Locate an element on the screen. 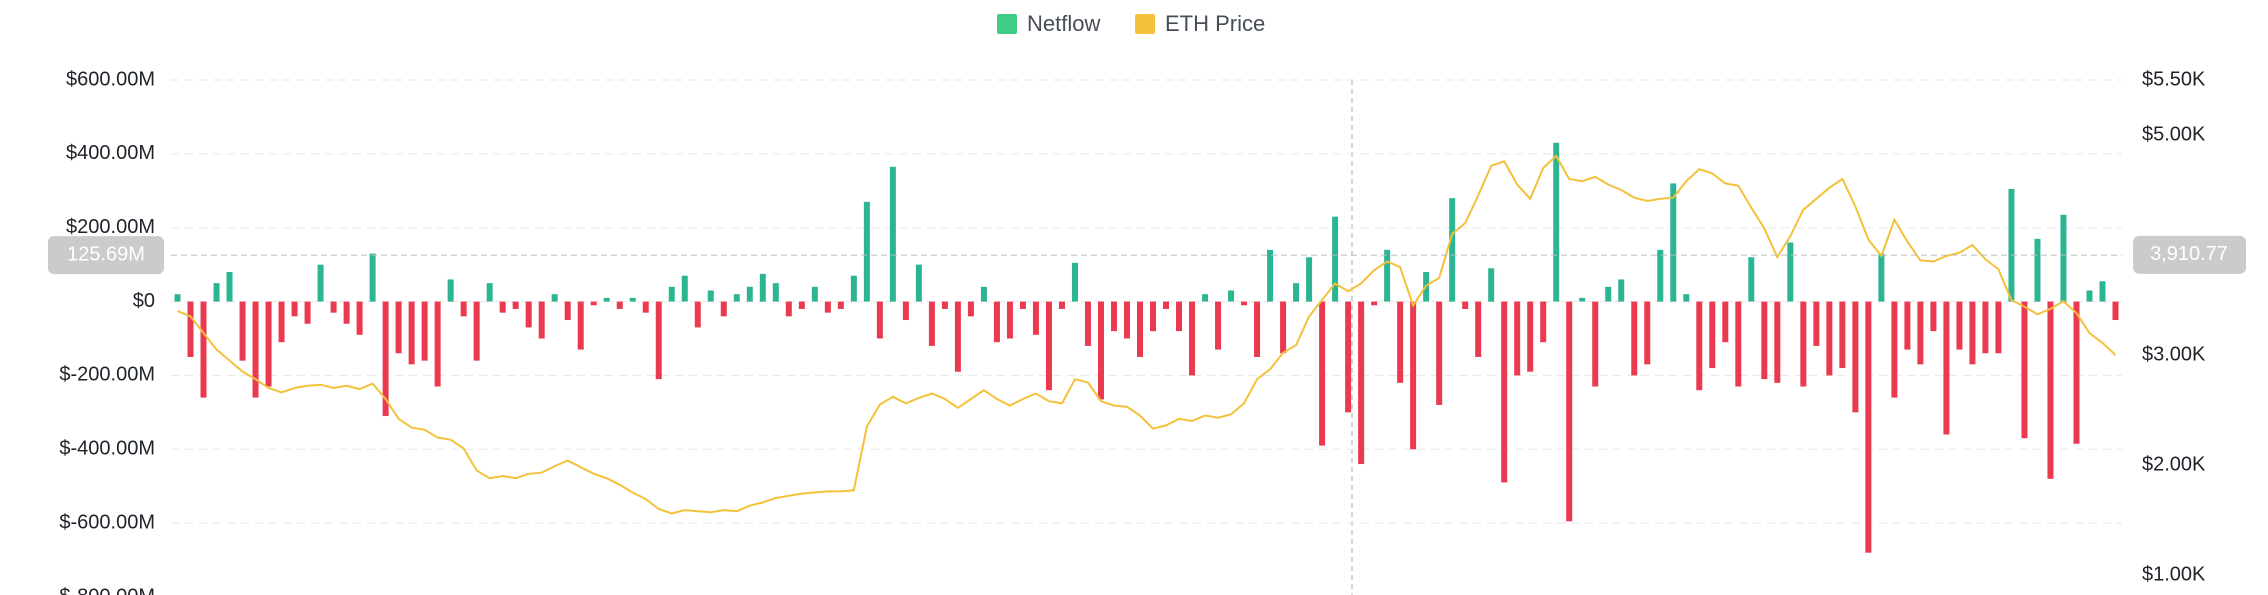  crosshair-label: 3,910.77 is located at coordinates (2189, 254).